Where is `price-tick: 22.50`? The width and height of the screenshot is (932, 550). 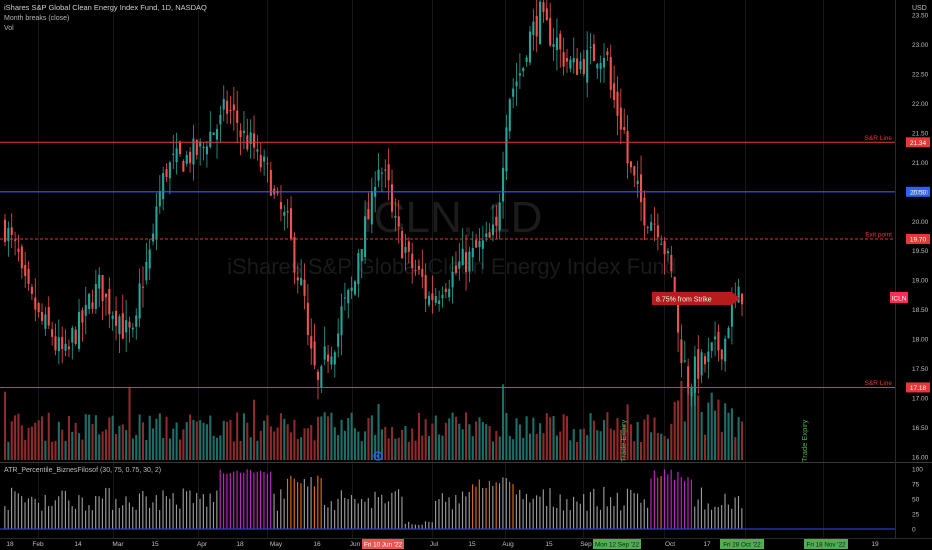 price-tick: 22.50 is located at coordinates (920, 74).